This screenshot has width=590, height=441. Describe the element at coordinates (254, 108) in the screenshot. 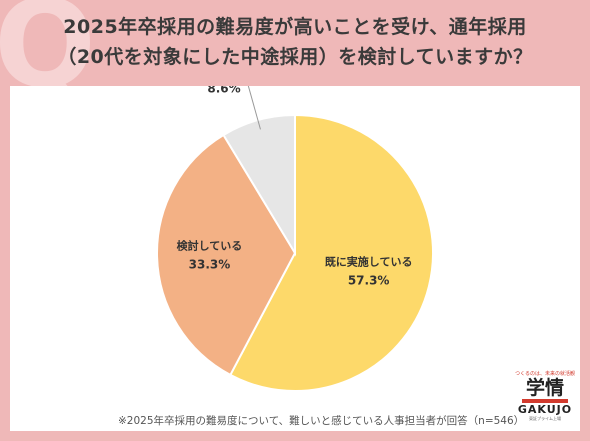

I see `label-leader-line` at that location.